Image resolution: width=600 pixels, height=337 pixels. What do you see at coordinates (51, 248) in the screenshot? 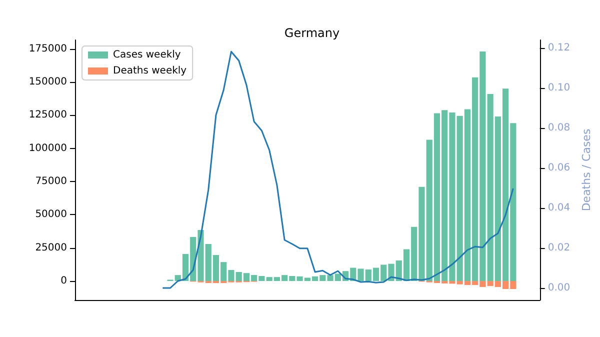
I see `y-tick-label: 25000` at bounding box center [51, 248].